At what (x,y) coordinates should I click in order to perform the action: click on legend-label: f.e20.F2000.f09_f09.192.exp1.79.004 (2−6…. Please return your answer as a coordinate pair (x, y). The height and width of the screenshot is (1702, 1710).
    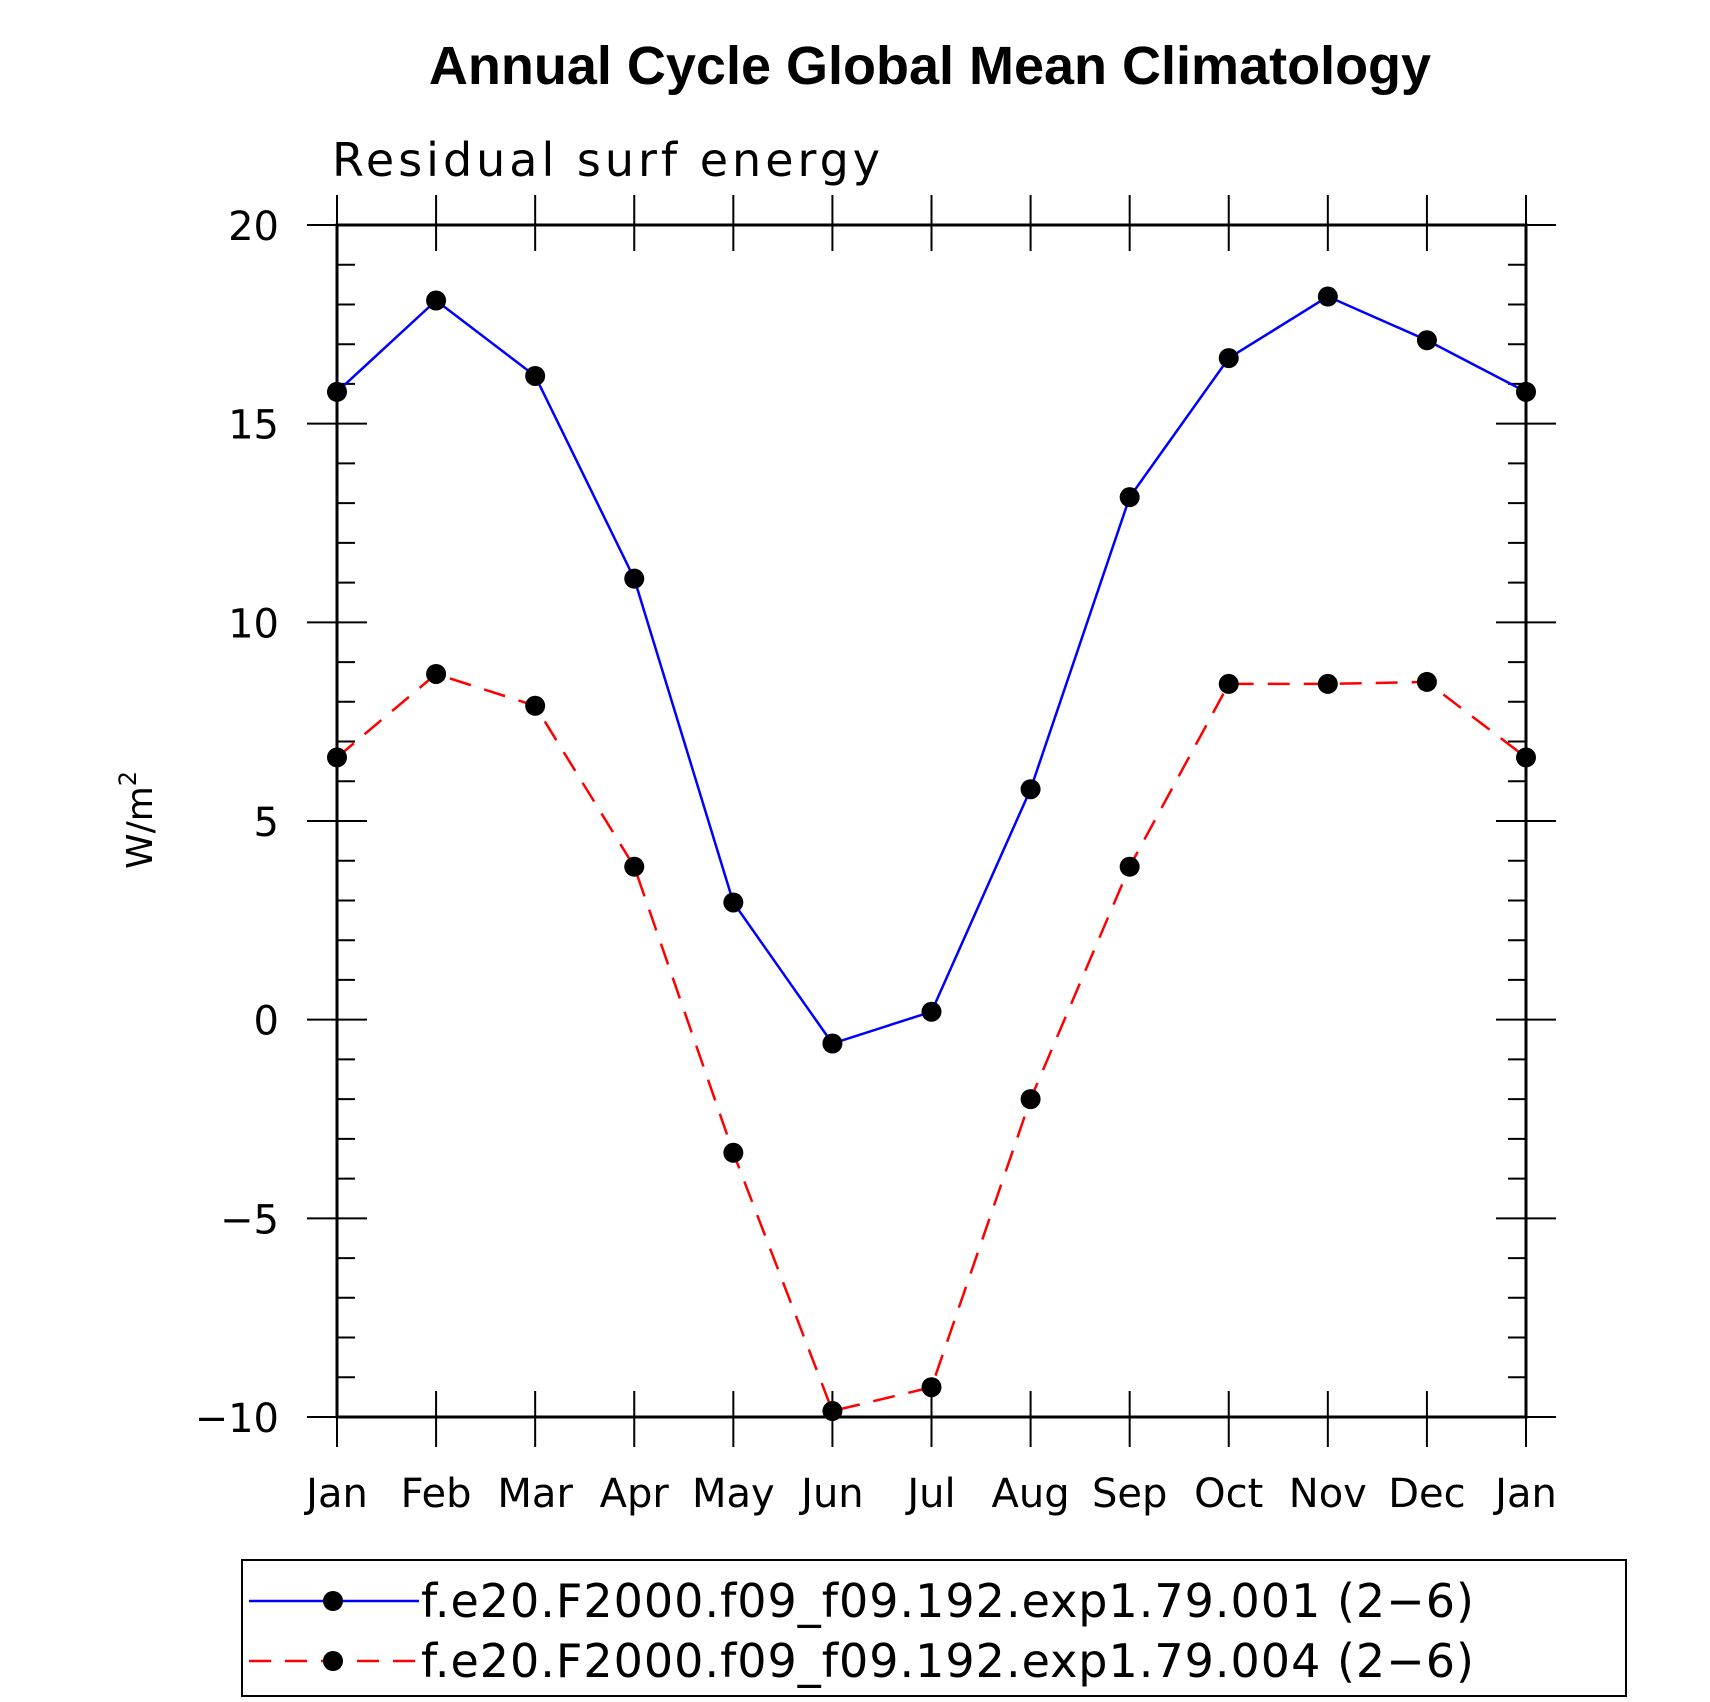
    Looking at the image, I should click on (948, 1661).